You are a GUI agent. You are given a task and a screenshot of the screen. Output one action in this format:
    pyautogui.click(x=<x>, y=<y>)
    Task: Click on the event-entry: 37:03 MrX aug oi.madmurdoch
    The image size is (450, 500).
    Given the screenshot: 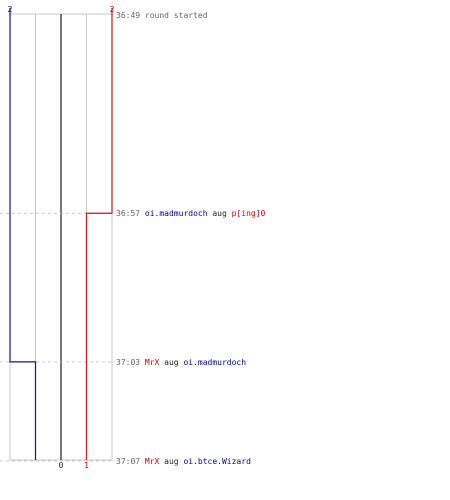 What is the action you would take?
    pyautogui.click(x=181, y=362)
    